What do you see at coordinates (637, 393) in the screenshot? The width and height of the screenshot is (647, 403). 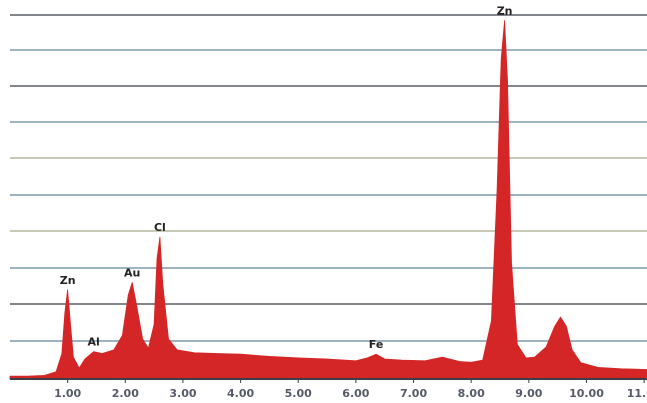 I see `x-tick-label: 11.00` at bounding box center [637, 393].